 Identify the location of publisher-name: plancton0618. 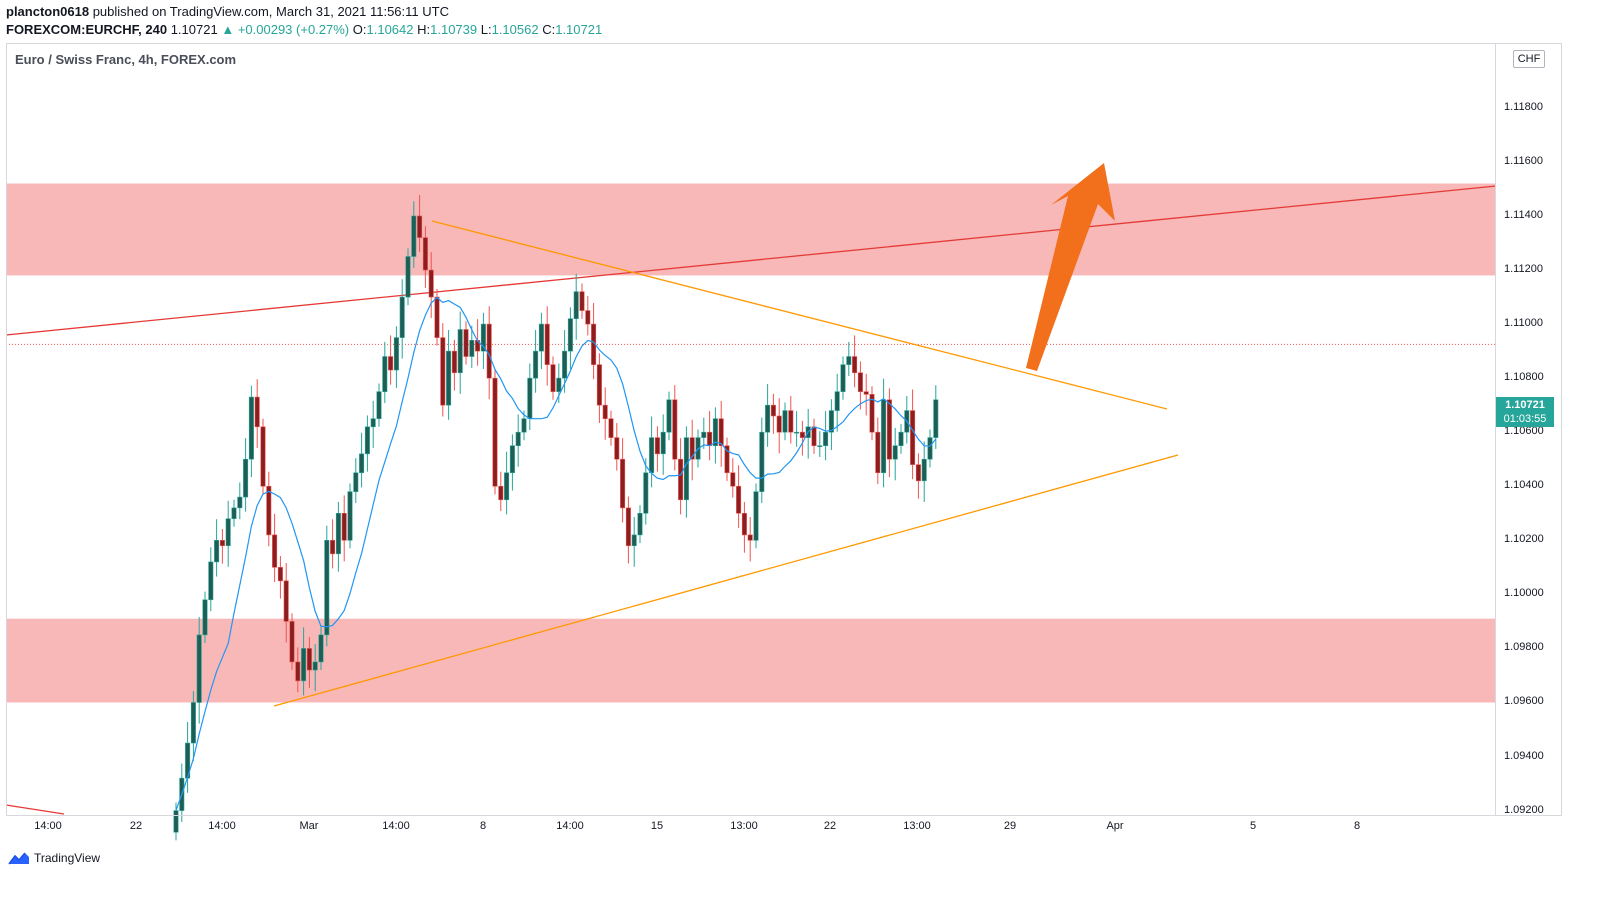
(48, 11).